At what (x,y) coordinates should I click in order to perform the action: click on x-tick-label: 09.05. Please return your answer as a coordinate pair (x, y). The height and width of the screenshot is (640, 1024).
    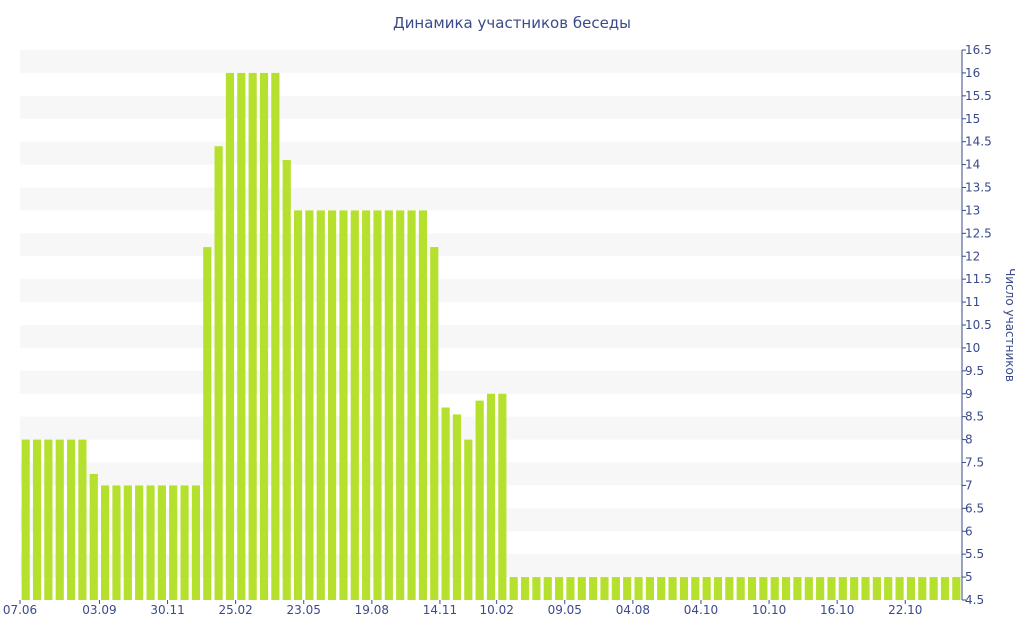
    Looking at the image, I should click on (565, 610).